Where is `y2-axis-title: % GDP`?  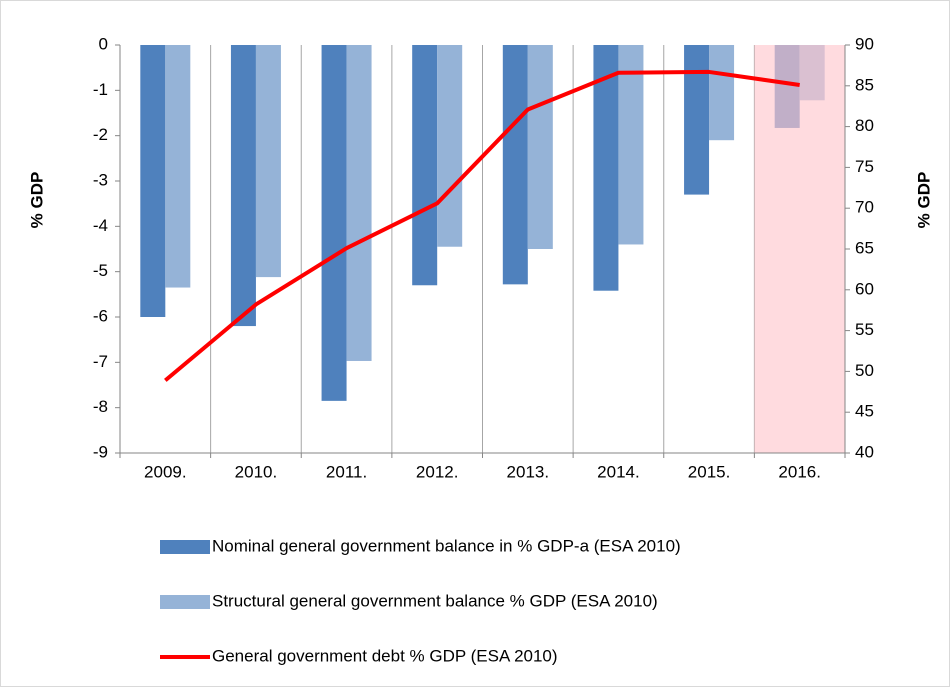 y2-axis-title: % GDP is located at coordinates (923, 200).